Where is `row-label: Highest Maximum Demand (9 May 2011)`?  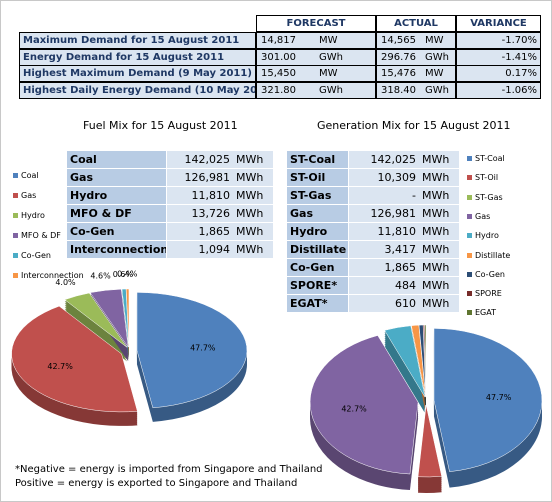 row-label: Highest Maximum Demand (9 May 2011) is located at coordinates (137, 73).